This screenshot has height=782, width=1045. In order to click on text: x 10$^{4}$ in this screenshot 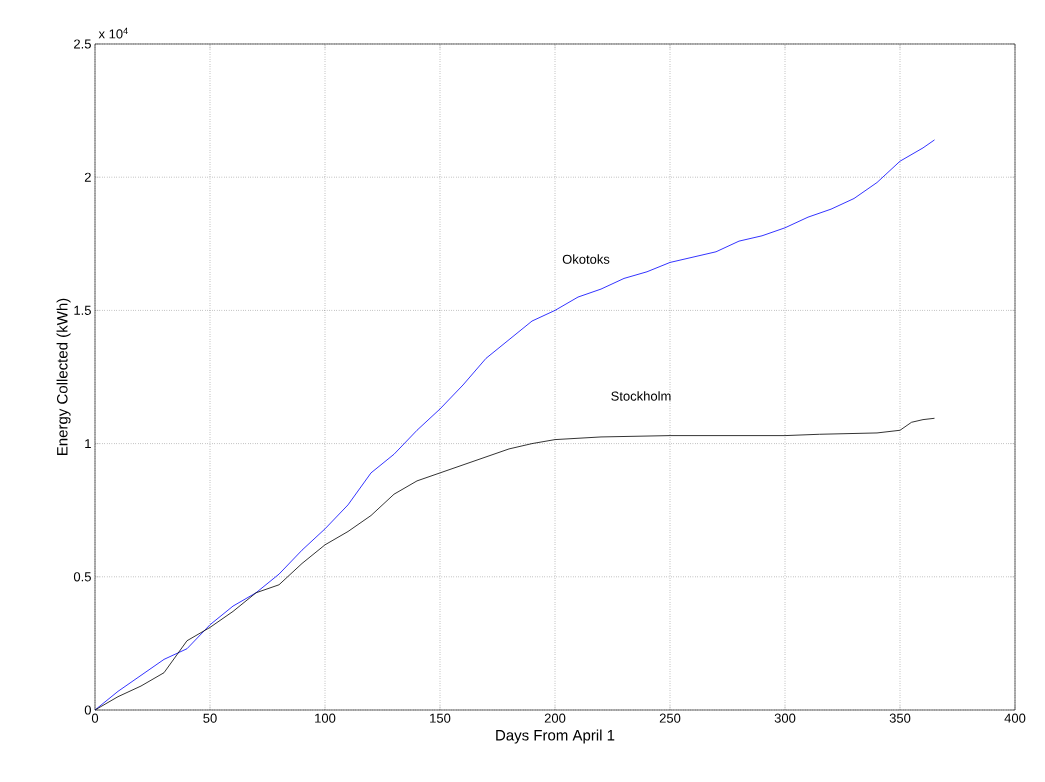, I will do `click(113, 33)`.